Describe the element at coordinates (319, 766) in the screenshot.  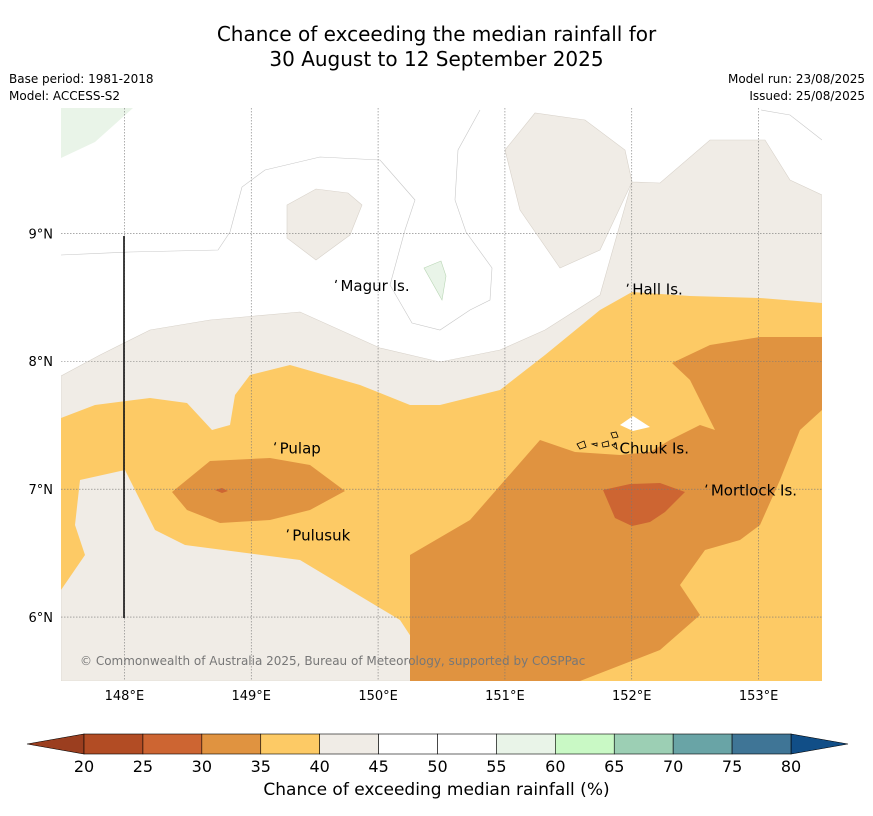
I see `colorbar-tick-label: 40` at that location.